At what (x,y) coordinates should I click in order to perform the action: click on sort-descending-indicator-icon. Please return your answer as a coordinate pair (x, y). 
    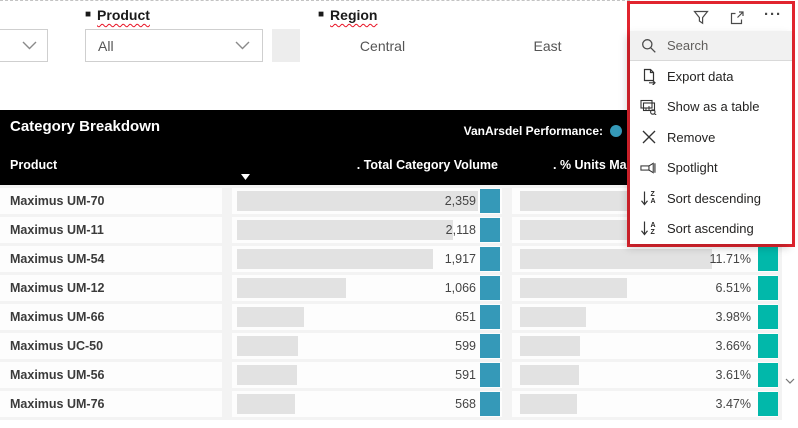
    Looking at the image, I should click on (245, 177).